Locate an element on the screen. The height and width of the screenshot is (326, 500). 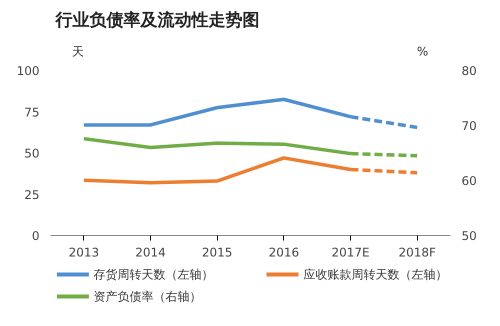
y2-tick-label: 80 is located at coordinates (469, 71).